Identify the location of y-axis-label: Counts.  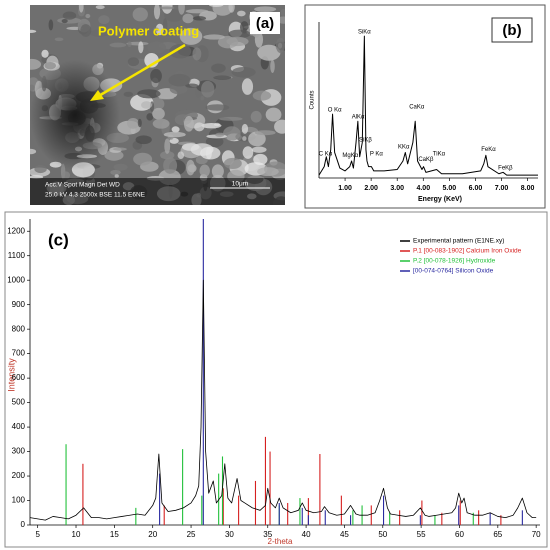
(313, 99).